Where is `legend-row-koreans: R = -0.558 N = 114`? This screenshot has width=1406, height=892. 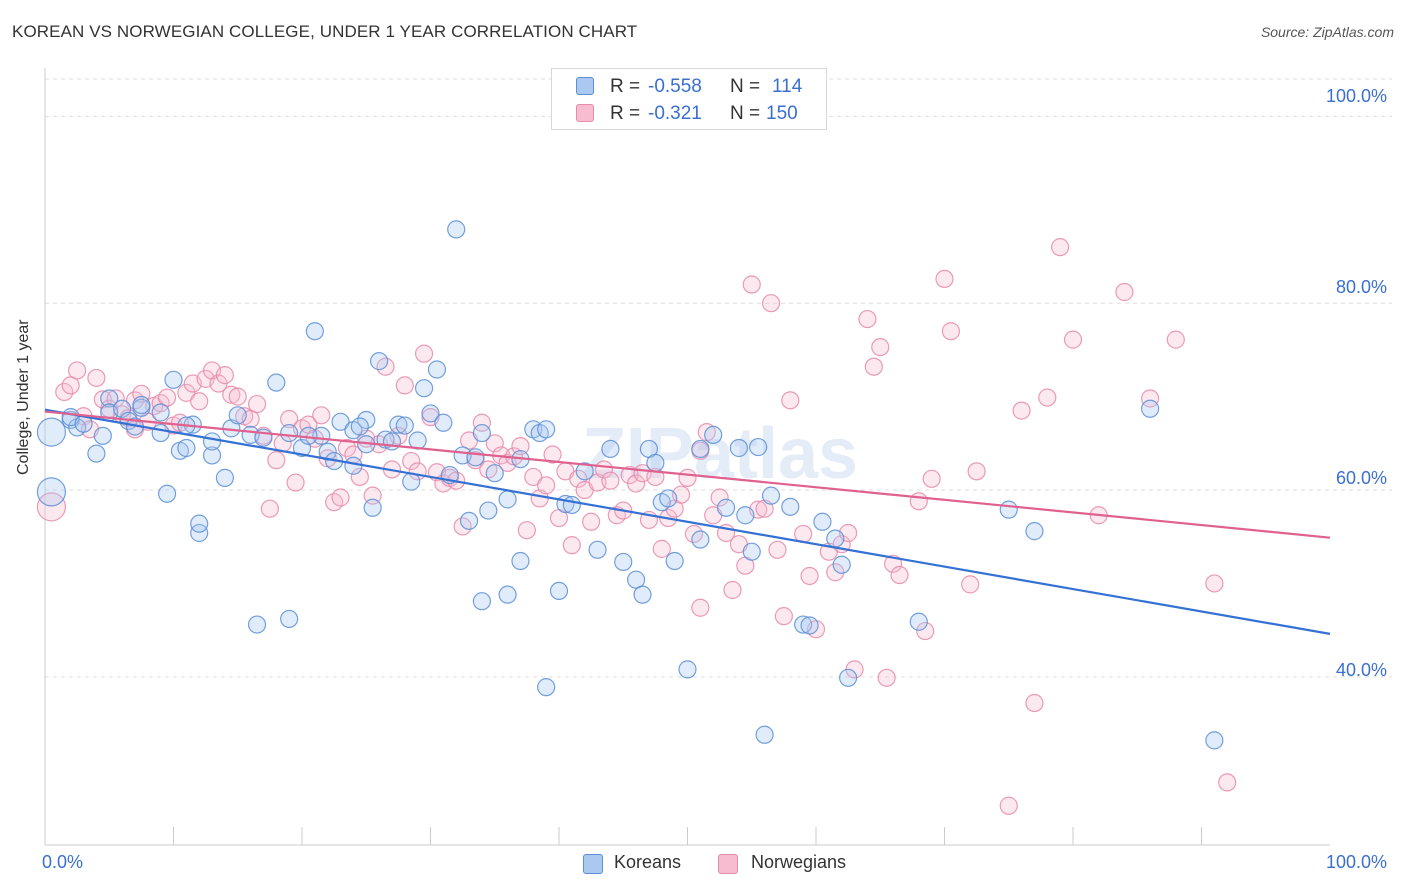
legend-row-koreans: R = -0.558 N = 114 is located at coordinates (689, 87).